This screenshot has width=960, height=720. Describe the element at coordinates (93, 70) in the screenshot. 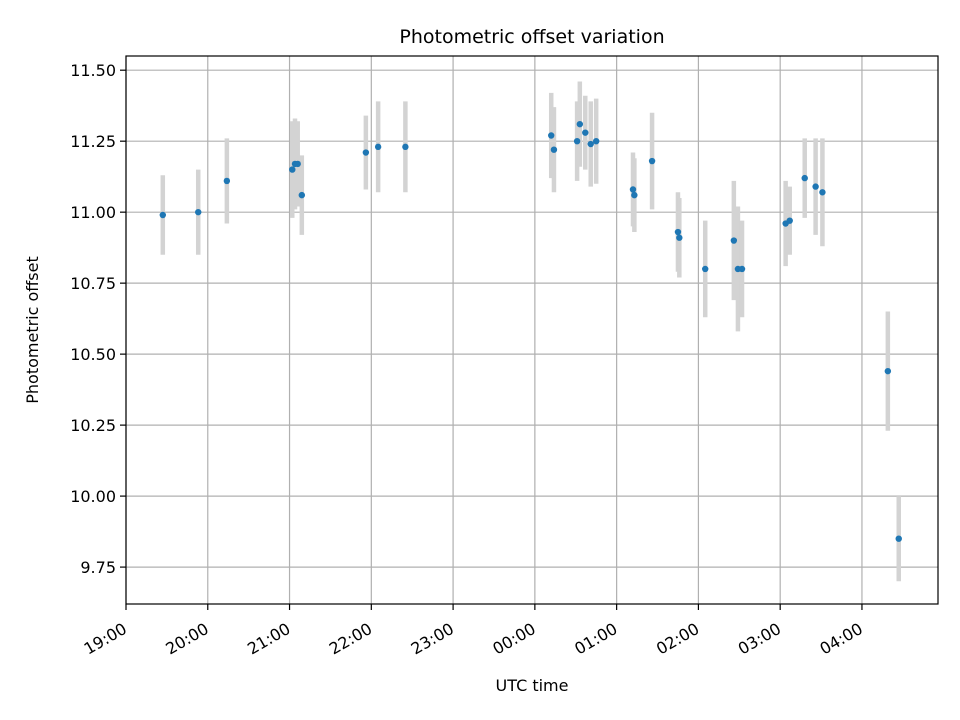

I see `y-tick-label: 11.50` at that location.